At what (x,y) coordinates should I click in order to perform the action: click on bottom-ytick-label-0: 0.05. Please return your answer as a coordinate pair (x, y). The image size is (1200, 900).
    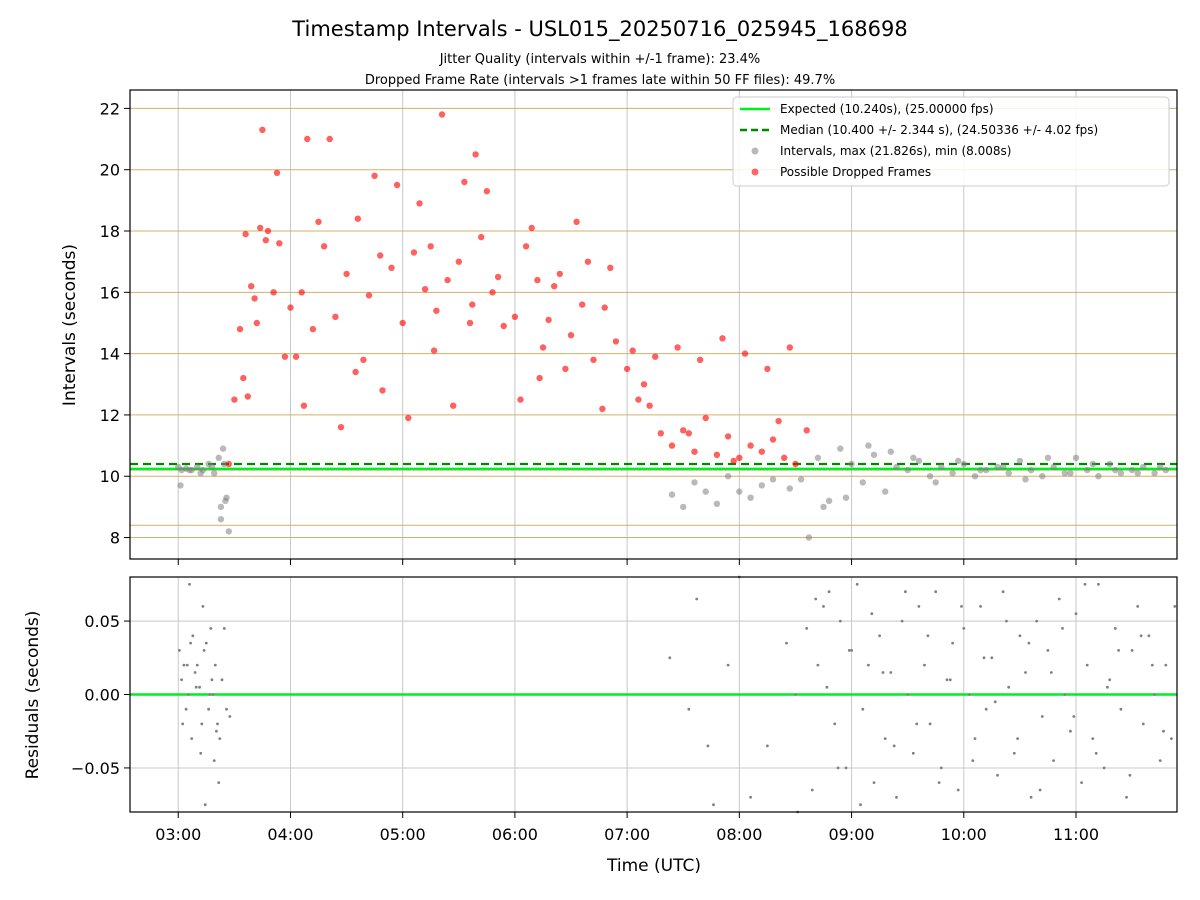
    Looking at the image, I should click on (102, 621).